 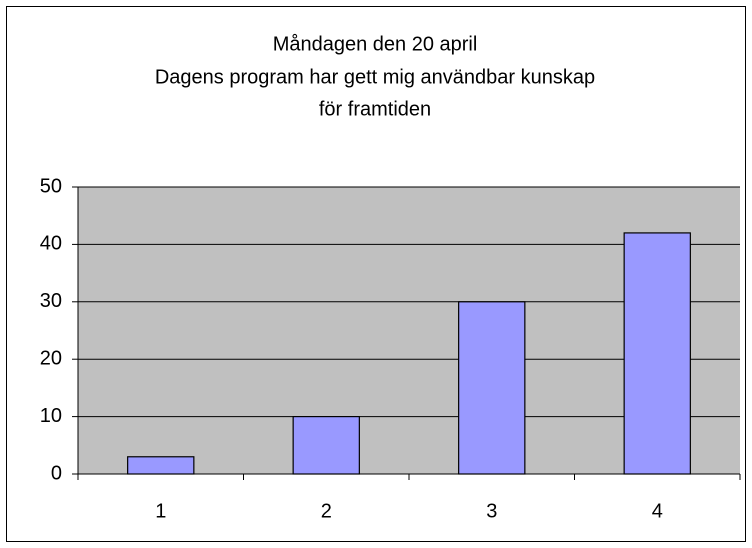 I want to click on x-tick-label: 2, so click(x=326, y=511).